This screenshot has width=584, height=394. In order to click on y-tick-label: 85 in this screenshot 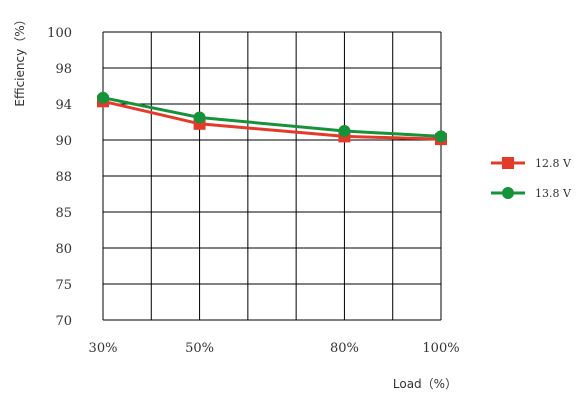, I will do `click(63, 213)`.